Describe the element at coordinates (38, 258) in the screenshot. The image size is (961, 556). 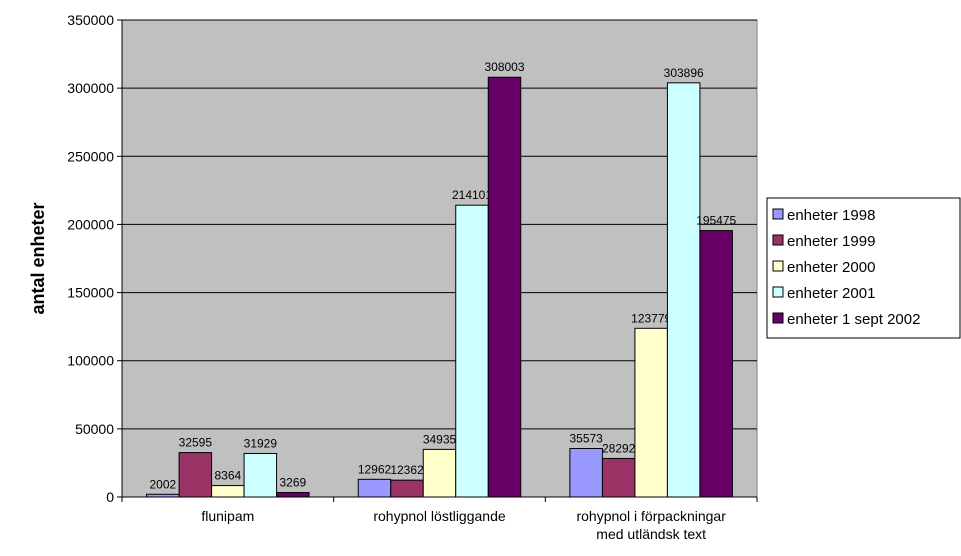
I see `y-axis-title: antal enheter` at that location.